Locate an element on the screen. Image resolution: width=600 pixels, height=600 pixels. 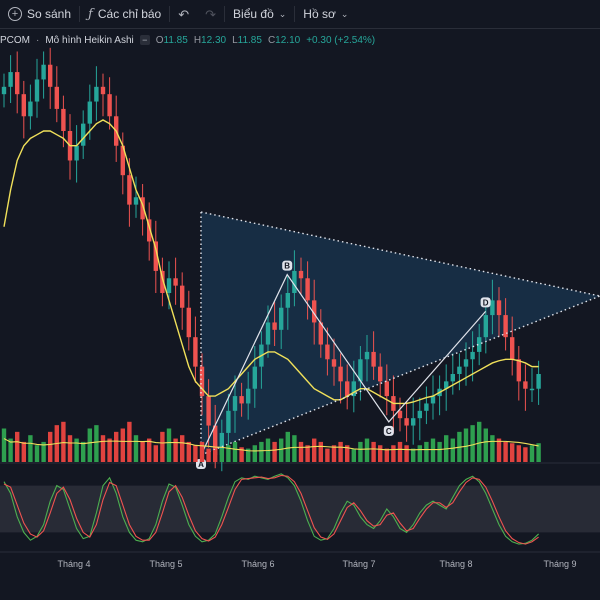
plus-circle-icon: + is located at coordinates (15, 14).